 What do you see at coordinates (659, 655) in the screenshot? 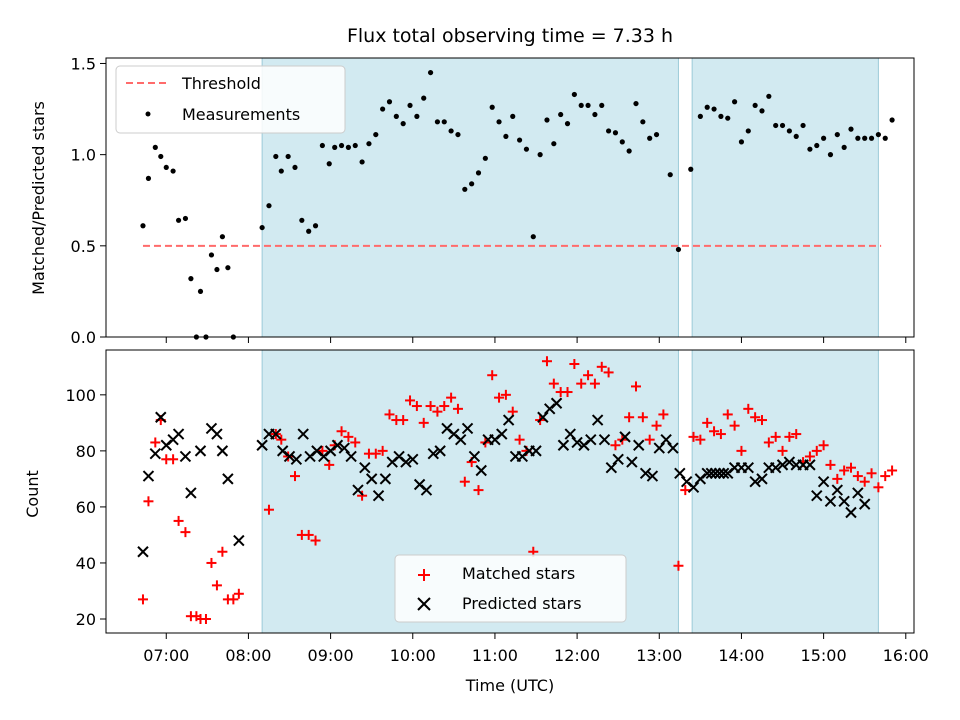
I see `x-tick-label: 13:00` at bounding box center [659, 655].